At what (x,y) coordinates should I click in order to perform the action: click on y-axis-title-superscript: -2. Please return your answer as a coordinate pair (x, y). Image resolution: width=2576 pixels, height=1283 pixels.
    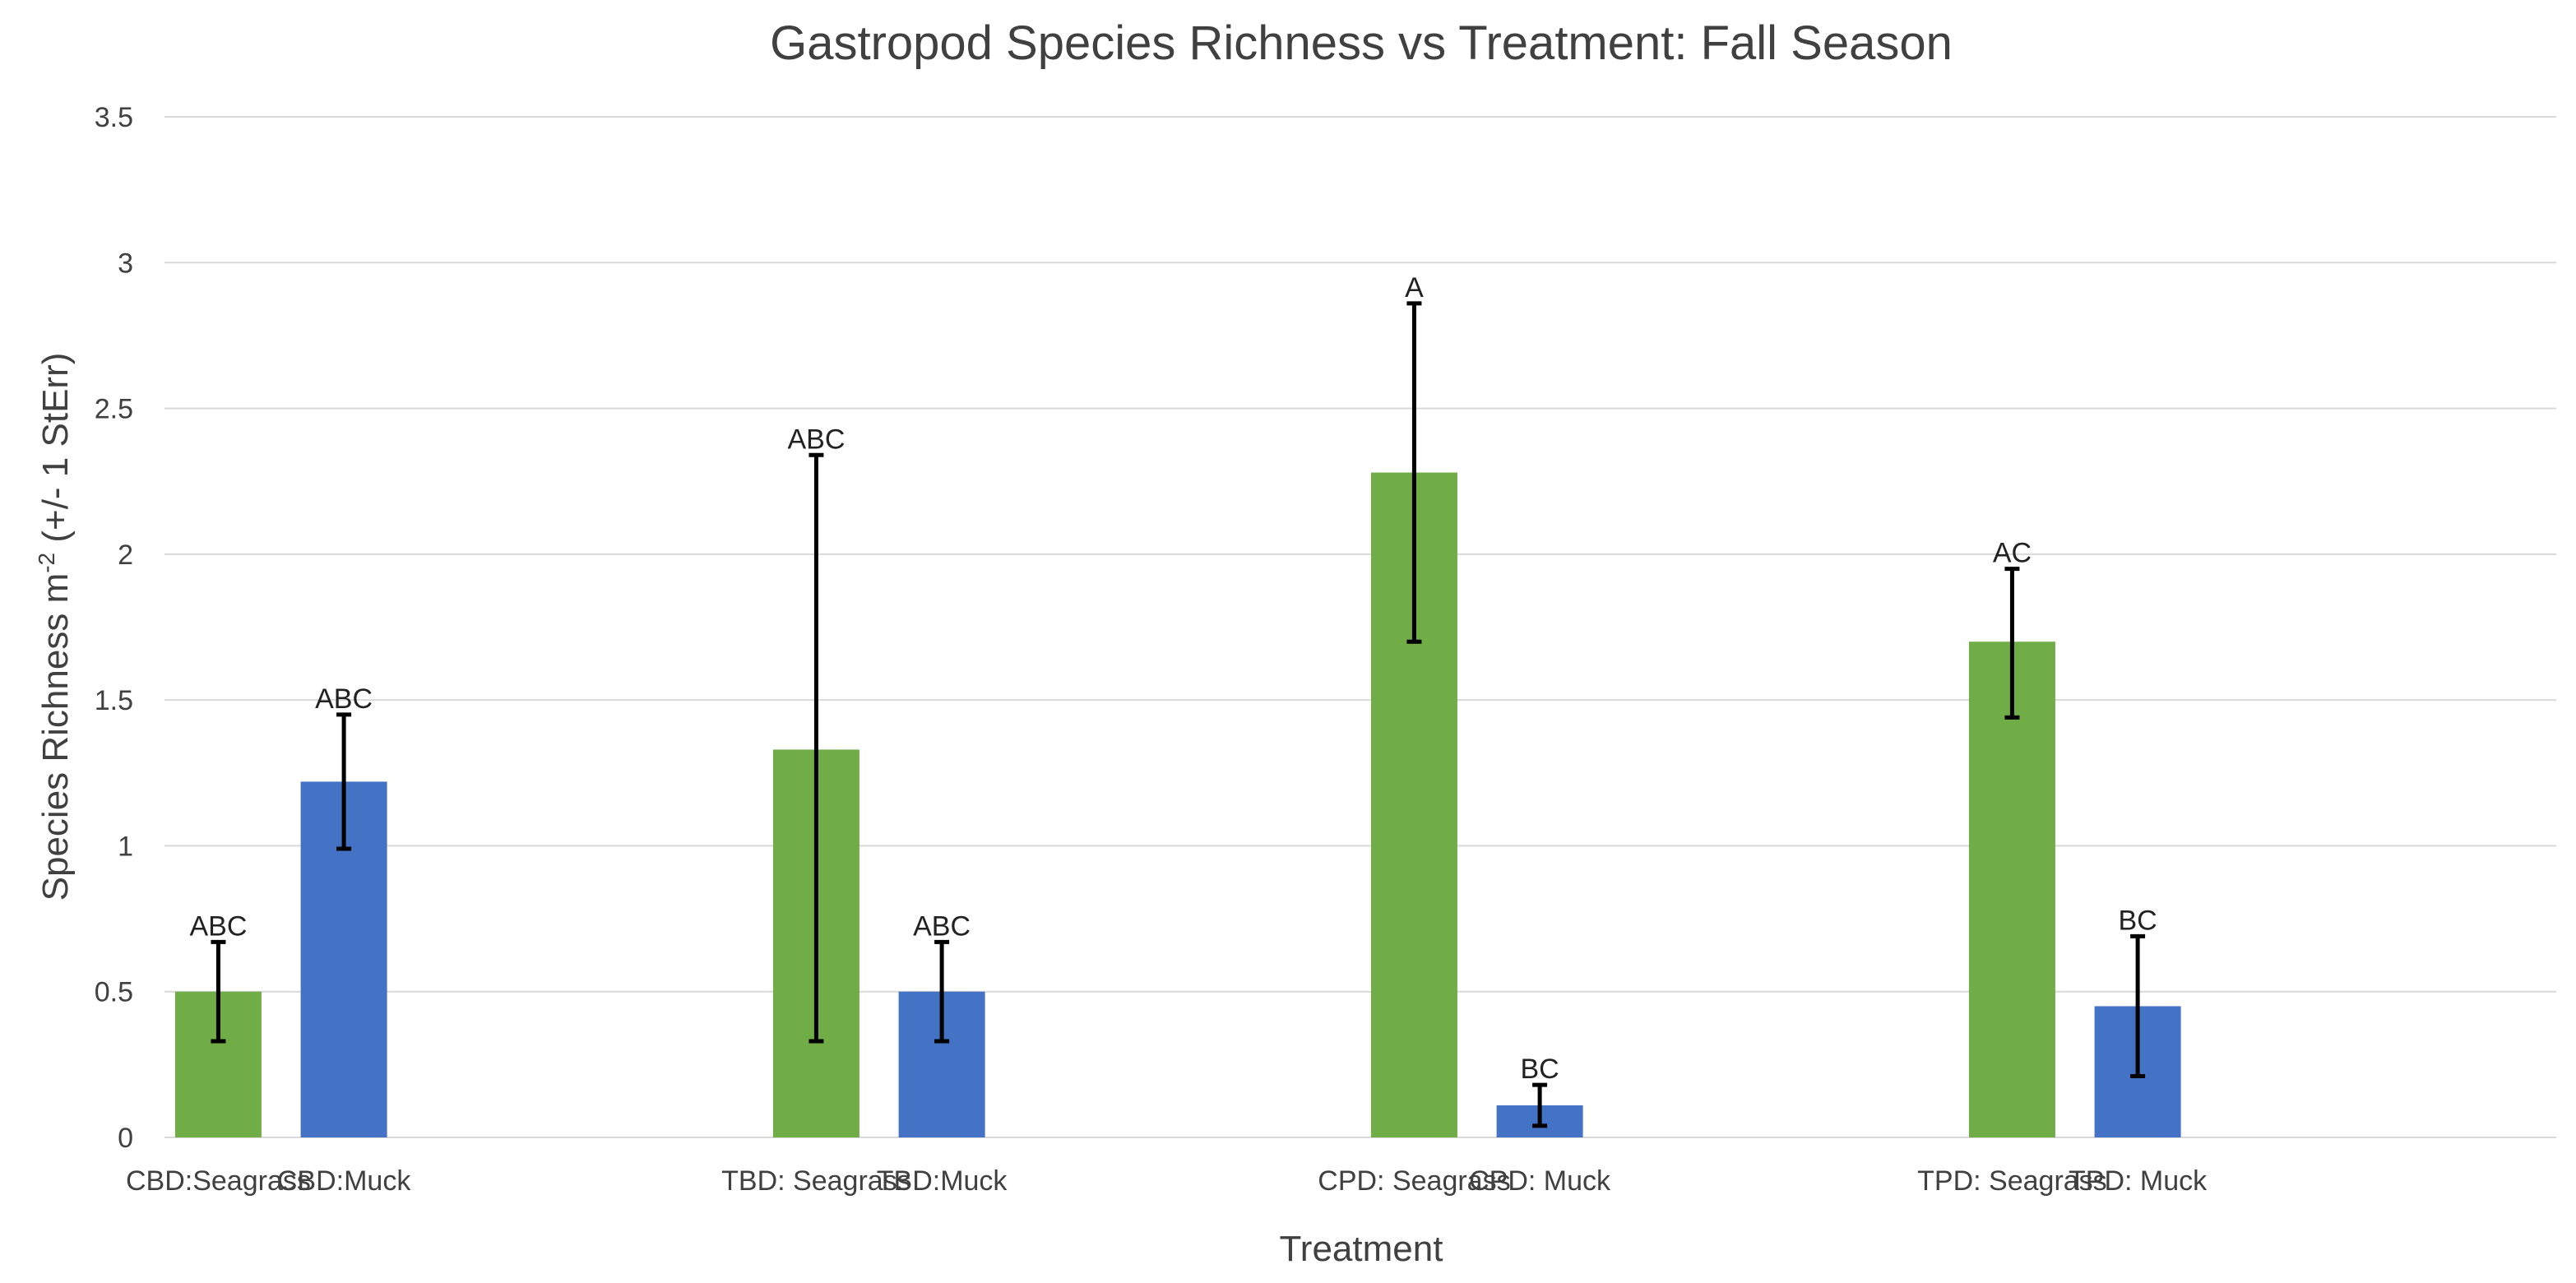
    Looking at the image, I should click on (47, 563).